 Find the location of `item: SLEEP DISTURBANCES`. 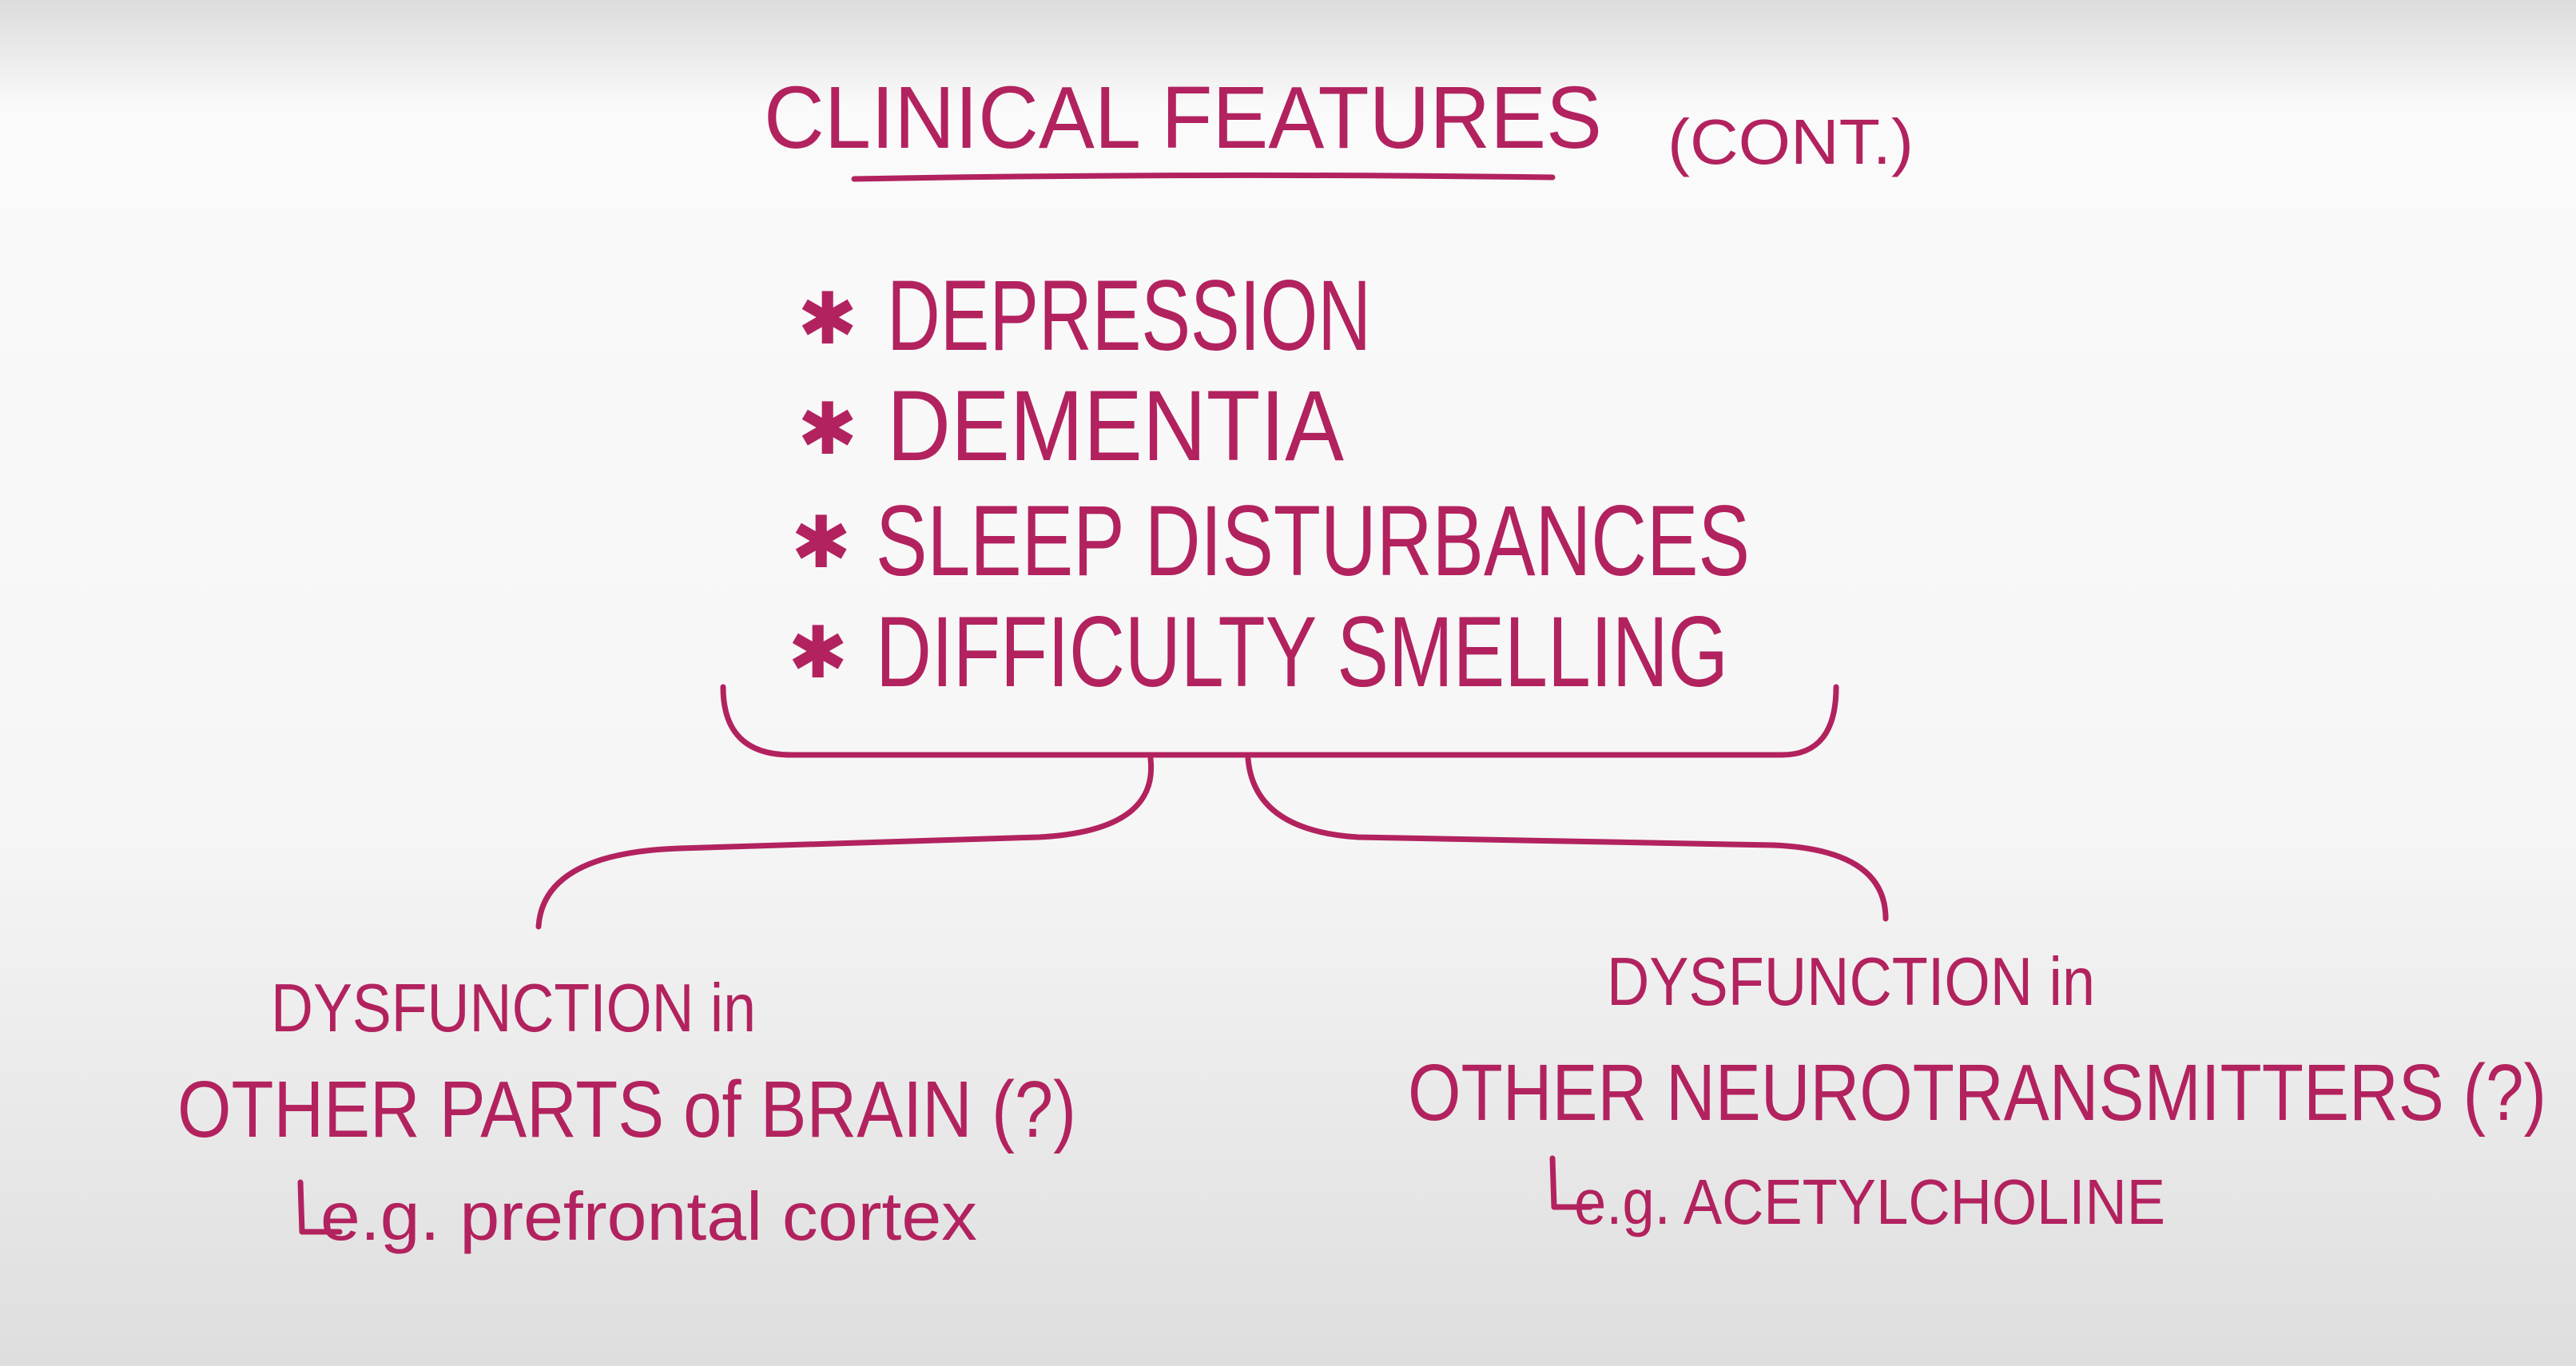

item: SLEEP DISTURBANCES is located at coordinates (1313, 541).